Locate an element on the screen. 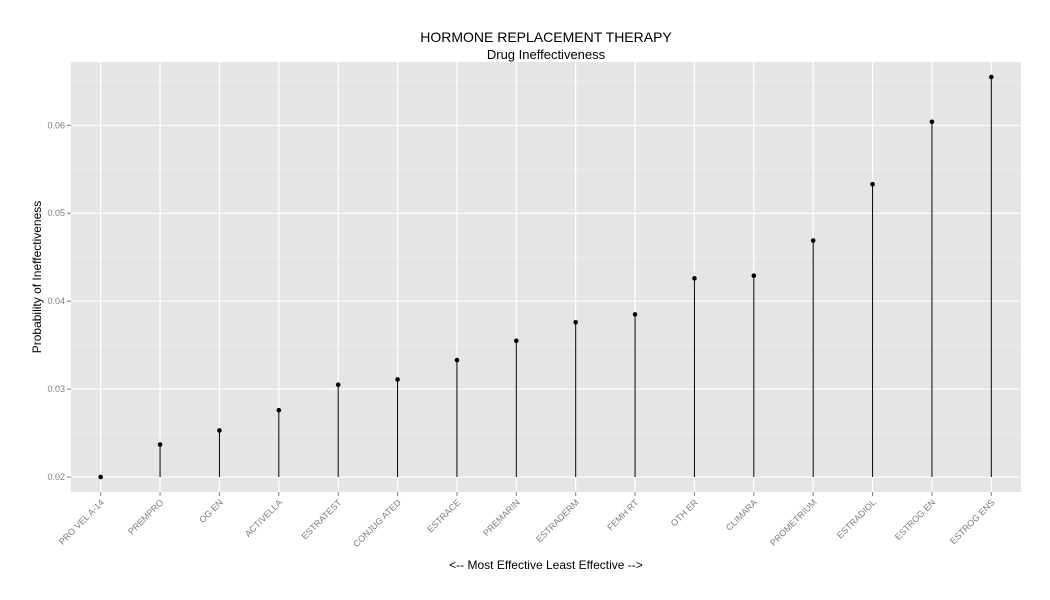 This screenshot has width=1050, height=600. x-tick-label: CLIMARA is located at coordinates (741, 514).